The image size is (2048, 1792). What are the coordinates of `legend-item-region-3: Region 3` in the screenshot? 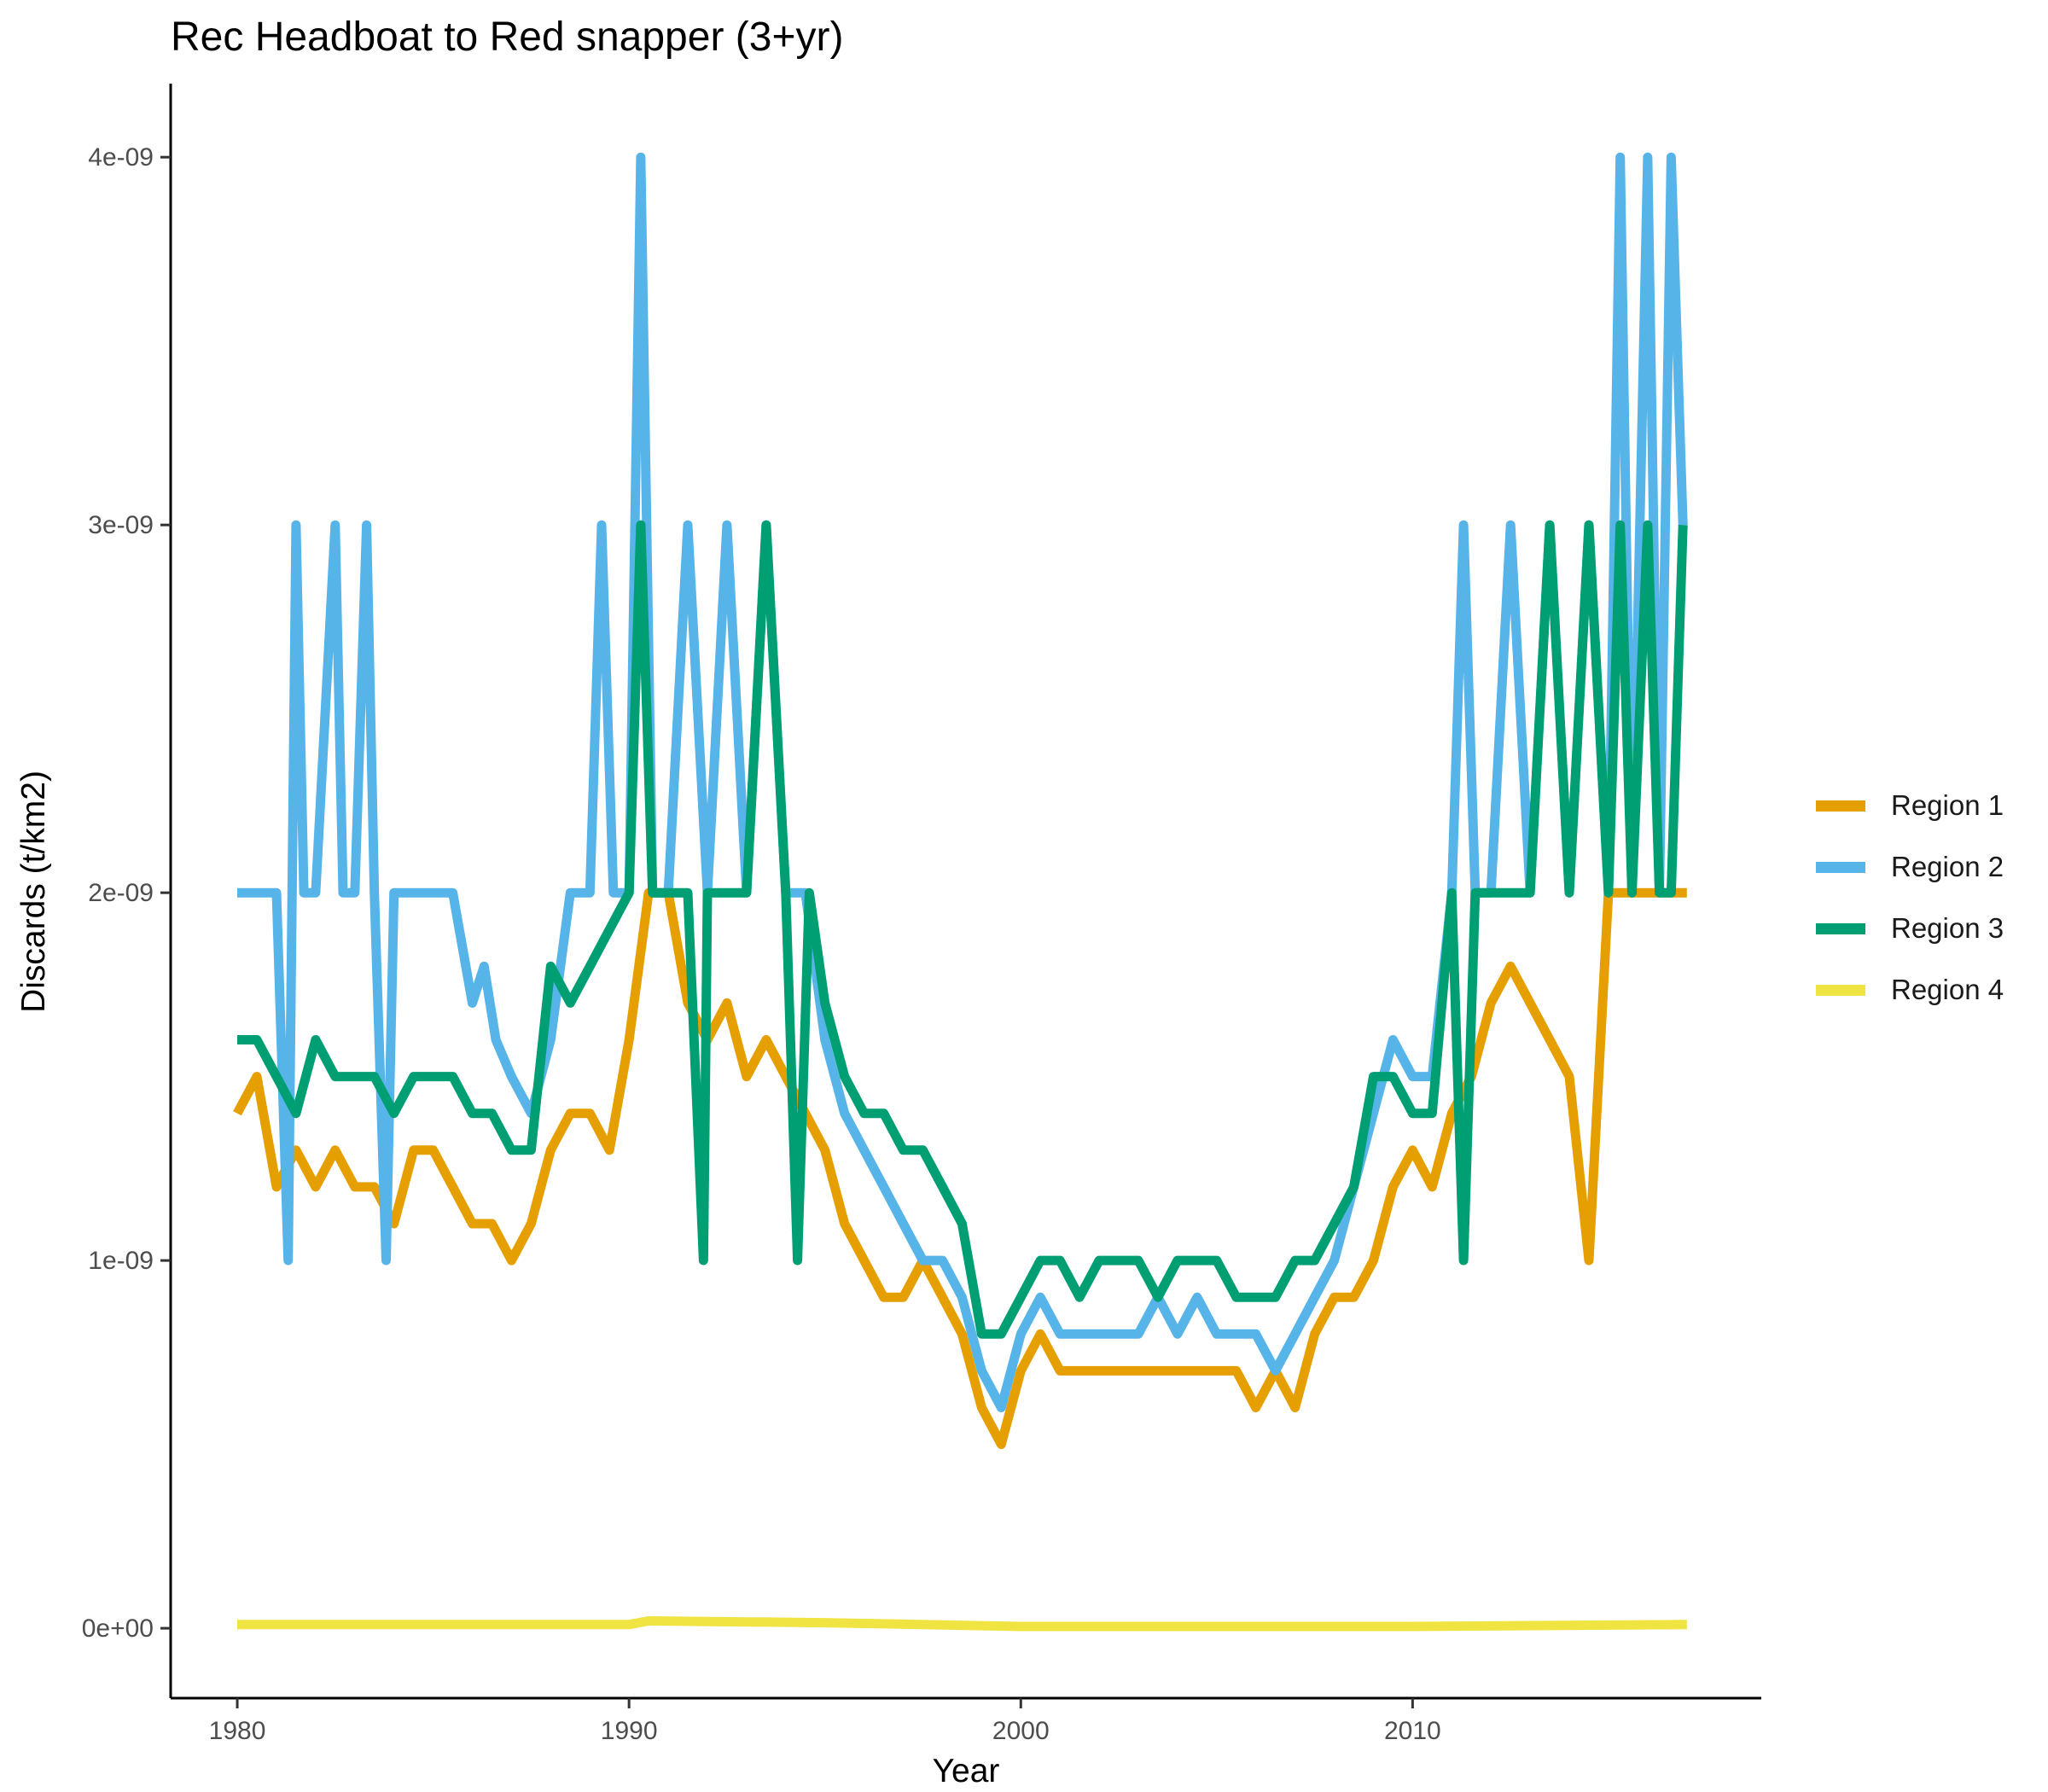 It's located at (1910, 929).